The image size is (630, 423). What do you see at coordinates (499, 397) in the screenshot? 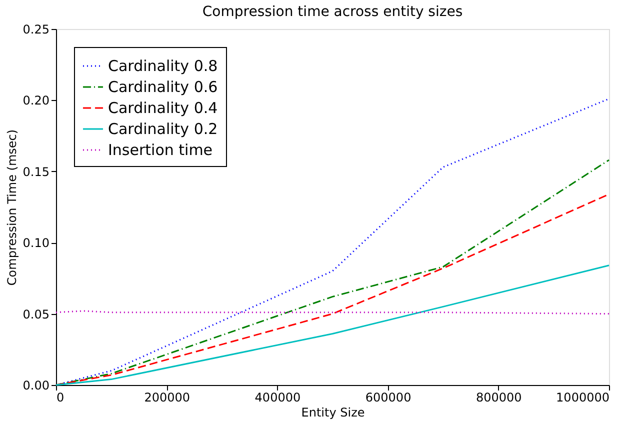
I see `x-tick-label: 800000` at bounding box center [499, 397].